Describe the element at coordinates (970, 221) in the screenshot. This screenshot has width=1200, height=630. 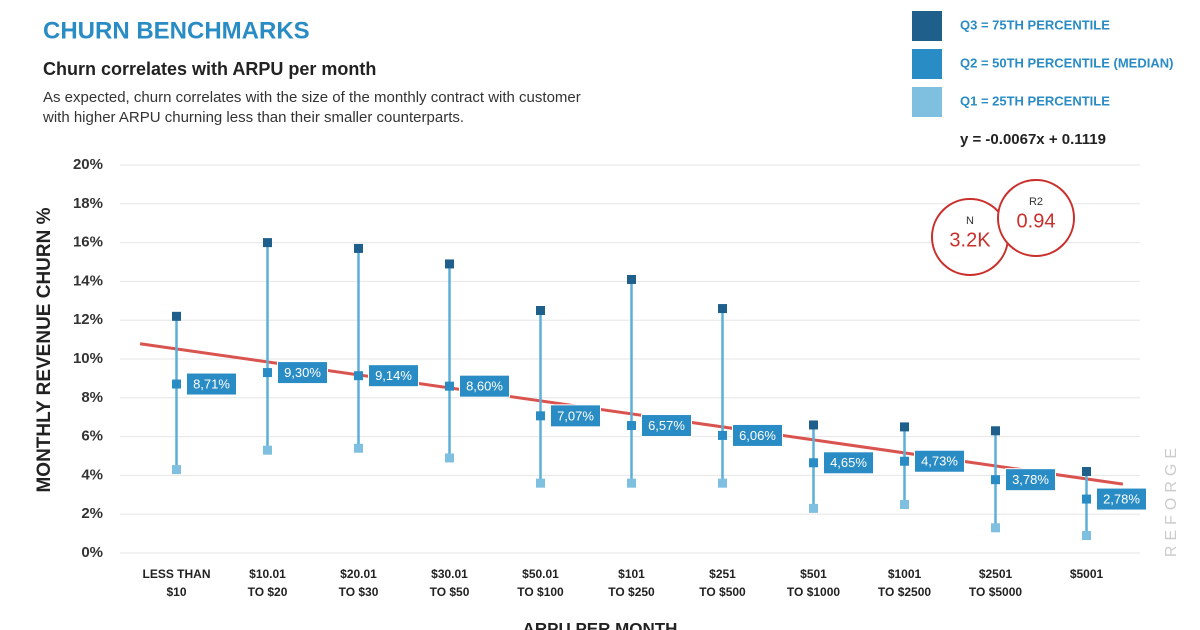
I see `stat-label: N` at that location.